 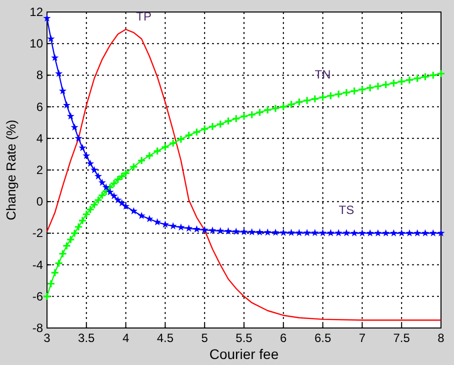 What do you see at coordinates (10, 170) in the screenshot?
I see `y-axis-title: Change Rate (%)` at bounding box center [10, 170].